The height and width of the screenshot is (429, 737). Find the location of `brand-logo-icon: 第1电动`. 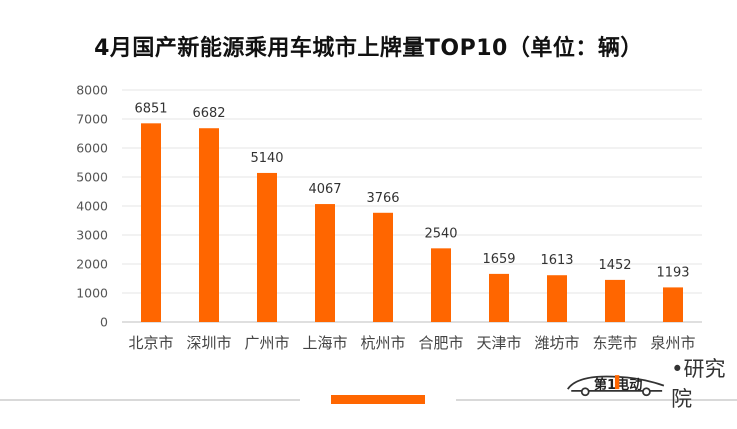

brand-logo-icon: 第1电动 is located at coordinates (616, 386).